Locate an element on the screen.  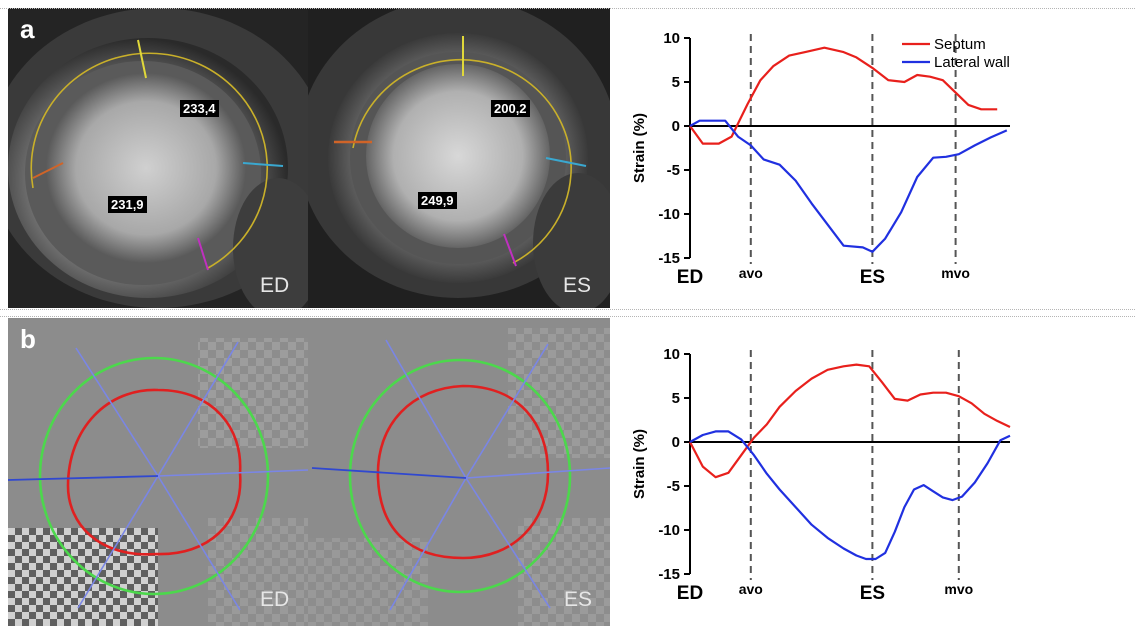
legend-entry: Lateral wall is located at coordinates (972, 62).